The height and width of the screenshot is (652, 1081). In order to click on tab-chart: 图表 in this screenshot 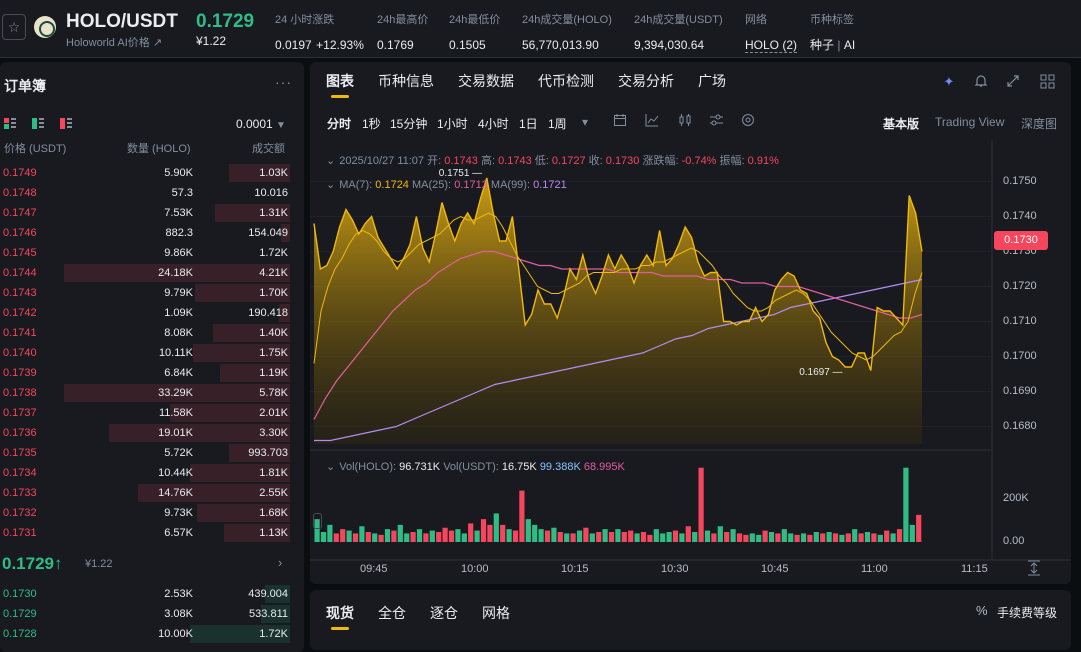, I will do `click(340, 81)`.